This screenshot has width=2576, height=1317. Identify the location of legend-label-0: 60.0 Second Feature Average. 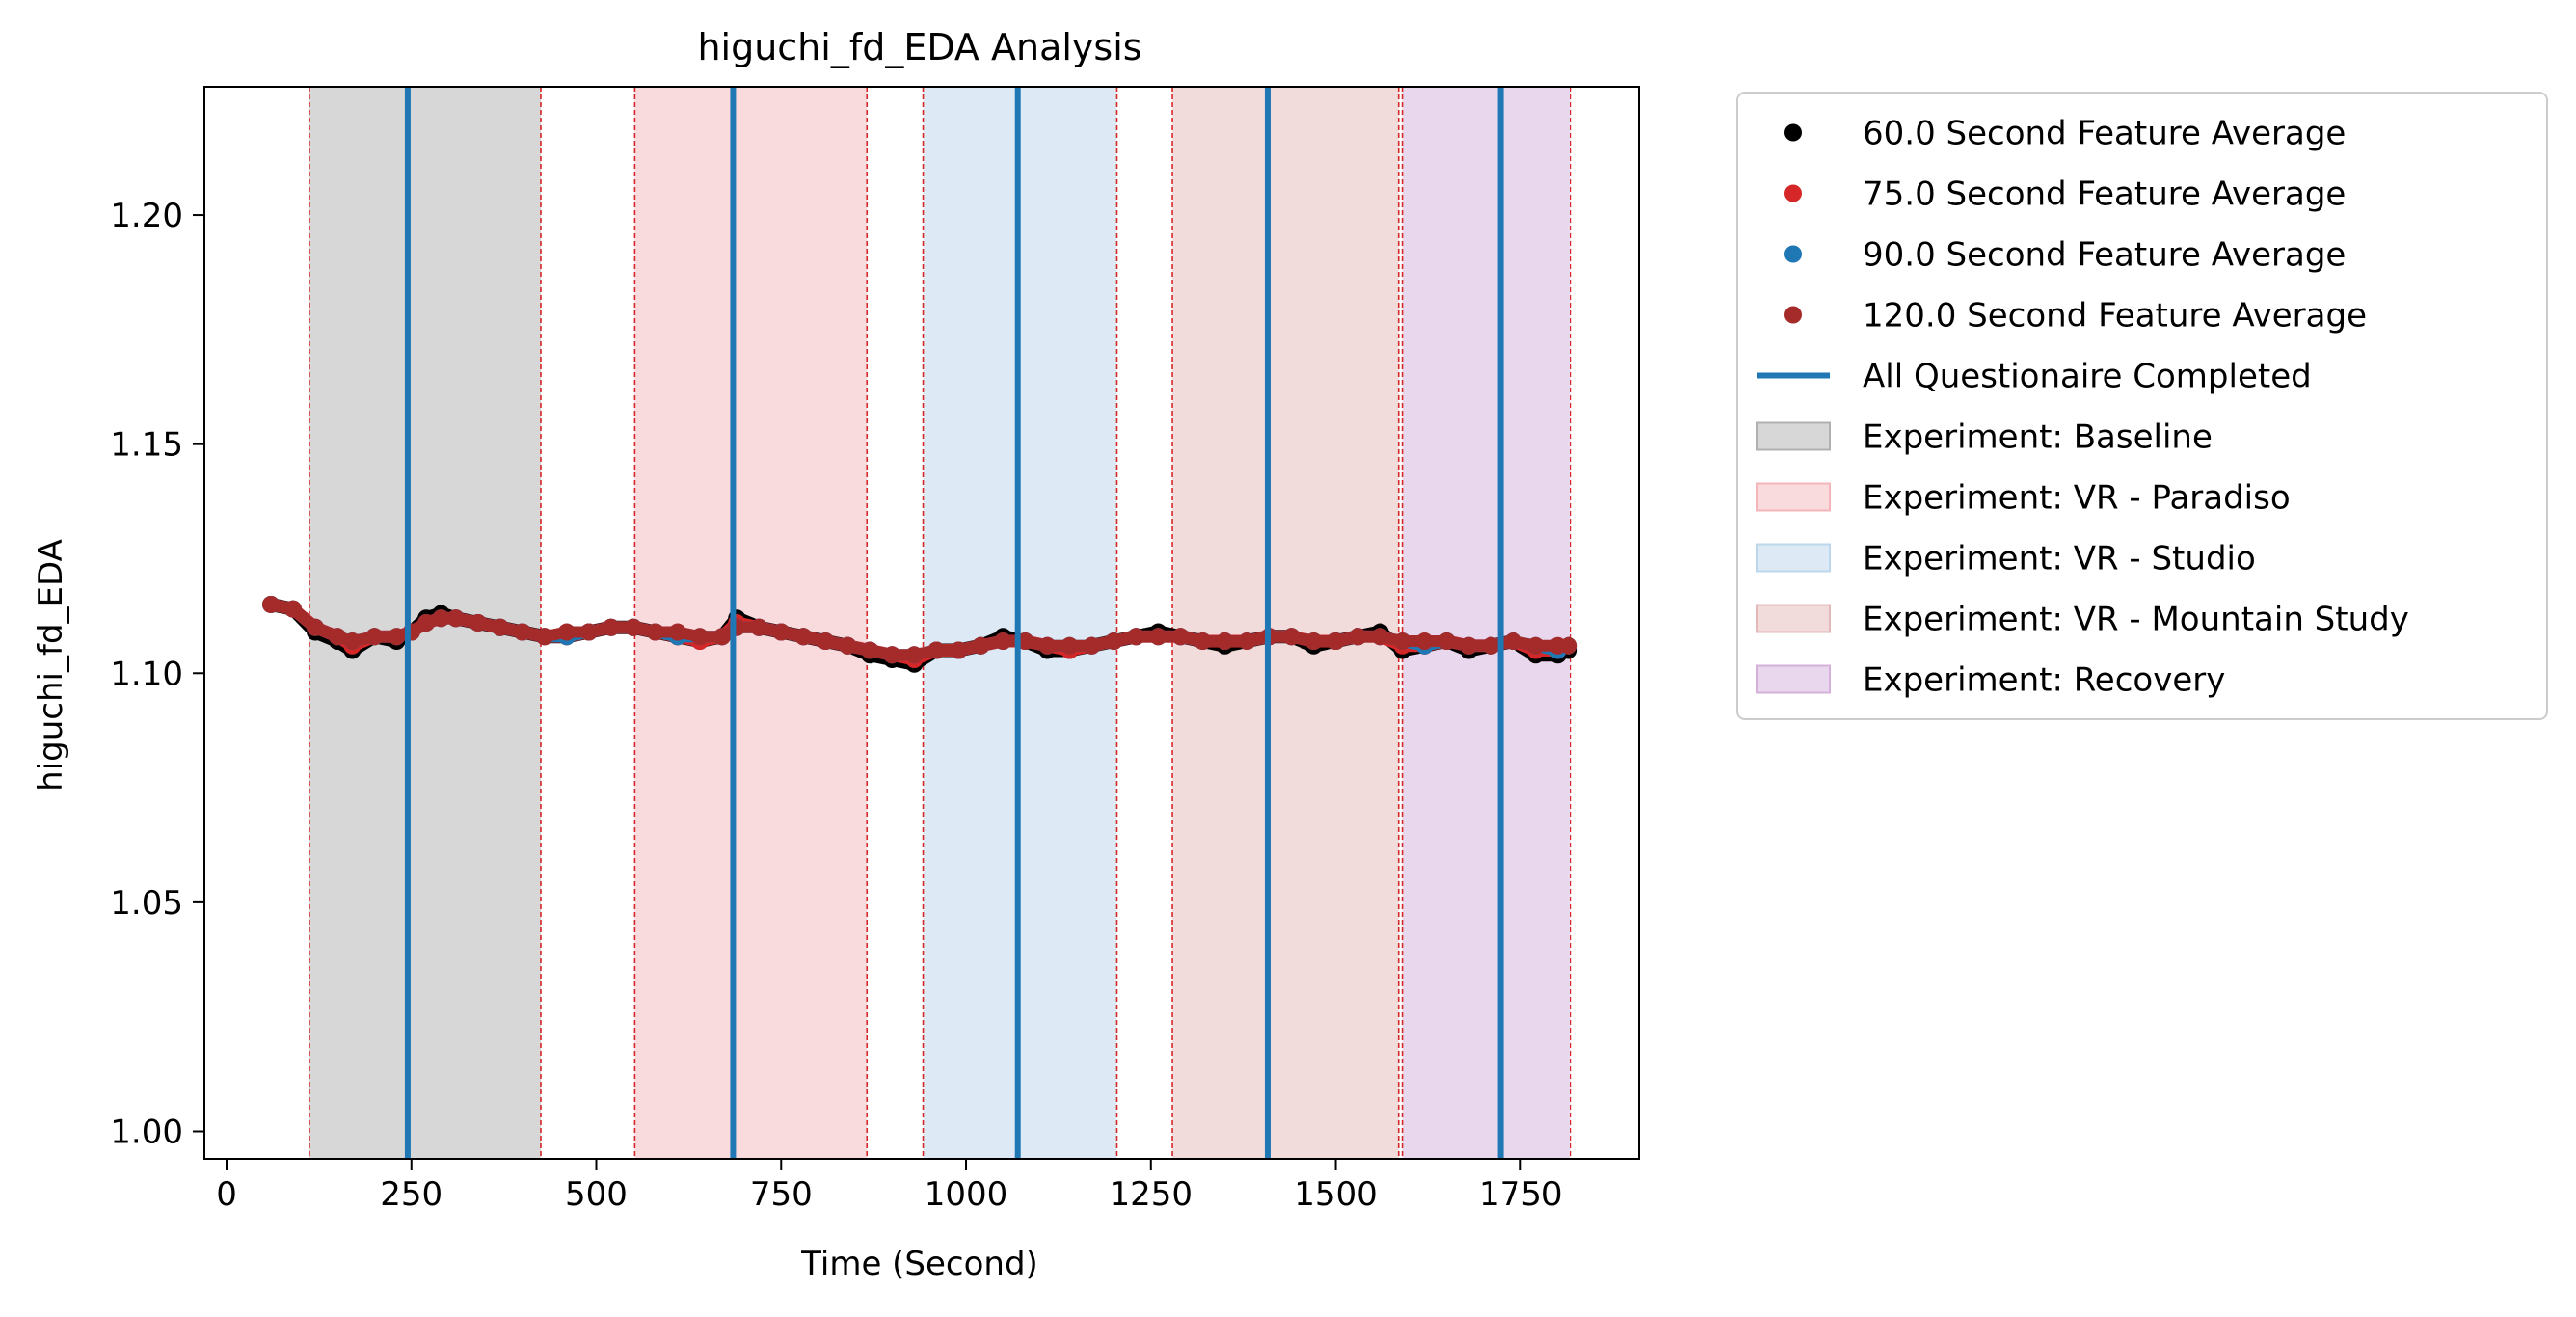
(2105, 134).